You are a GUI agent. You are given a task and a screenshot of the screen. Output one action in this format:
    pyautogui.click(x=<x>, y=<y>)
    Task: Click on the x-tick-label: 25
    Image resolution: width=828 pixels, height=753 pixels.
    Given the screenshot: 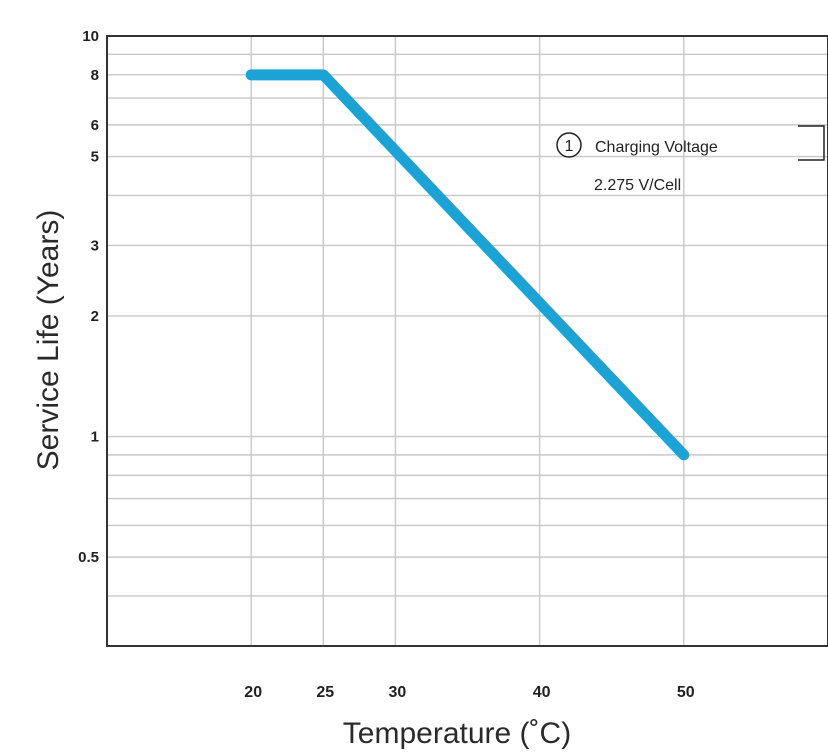 What is the action you would take?
    pyautogui.click(x=325, y=692)
    